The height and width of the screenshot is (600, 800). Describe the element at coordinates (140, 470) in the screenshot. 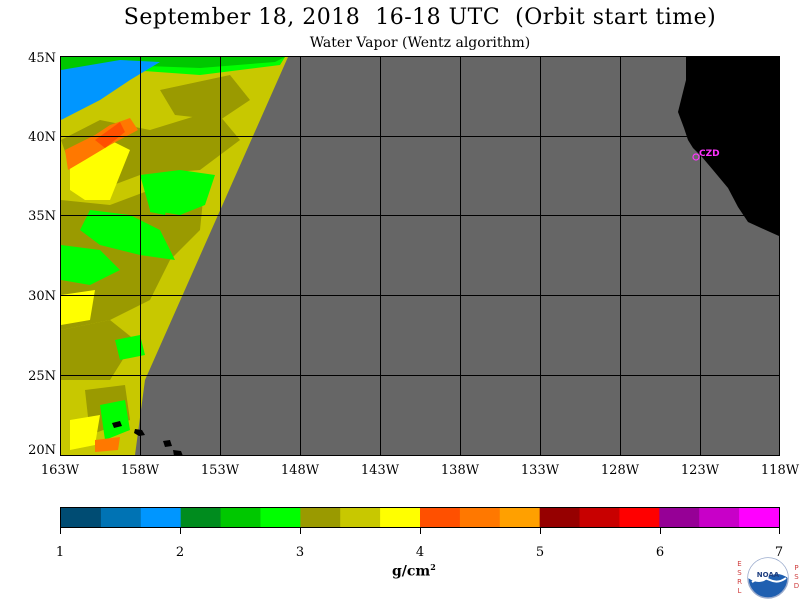

I see `lon-tick-label: 158W` at that location.